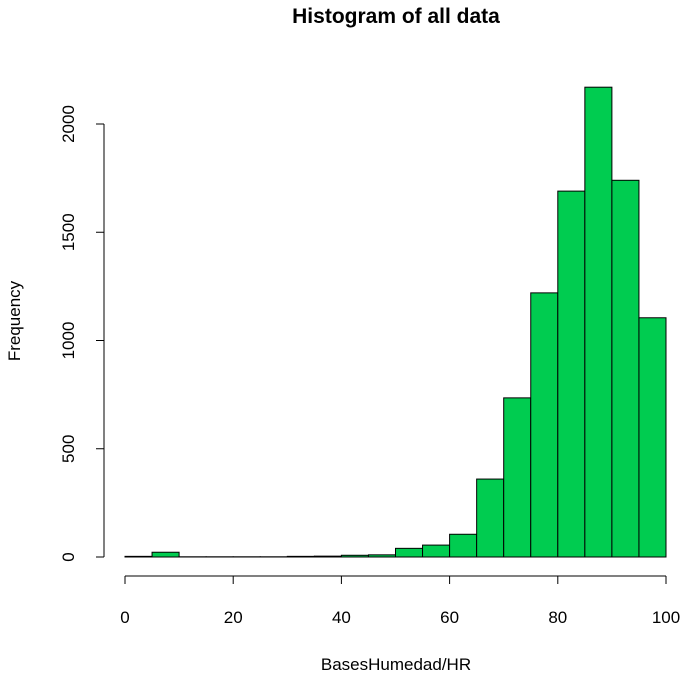 This screenshot has width=691, height=679. I want to click on y-axis: 0 500 1000 1500 2000, so click(82, 333).